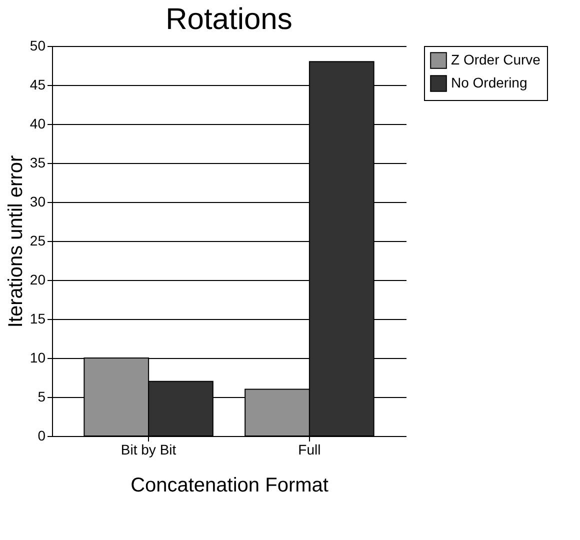 This screenshot has width=580, height=540. I want to click on x-tick-label: Full, so click(309, 450).